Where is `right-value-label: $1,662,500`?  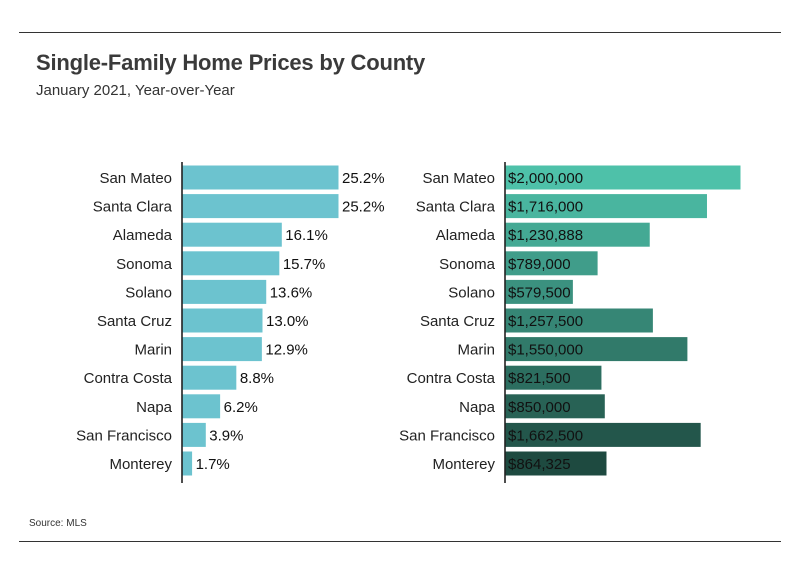
right-value-label: $1,662,500 is located at coordinates (545, 435).